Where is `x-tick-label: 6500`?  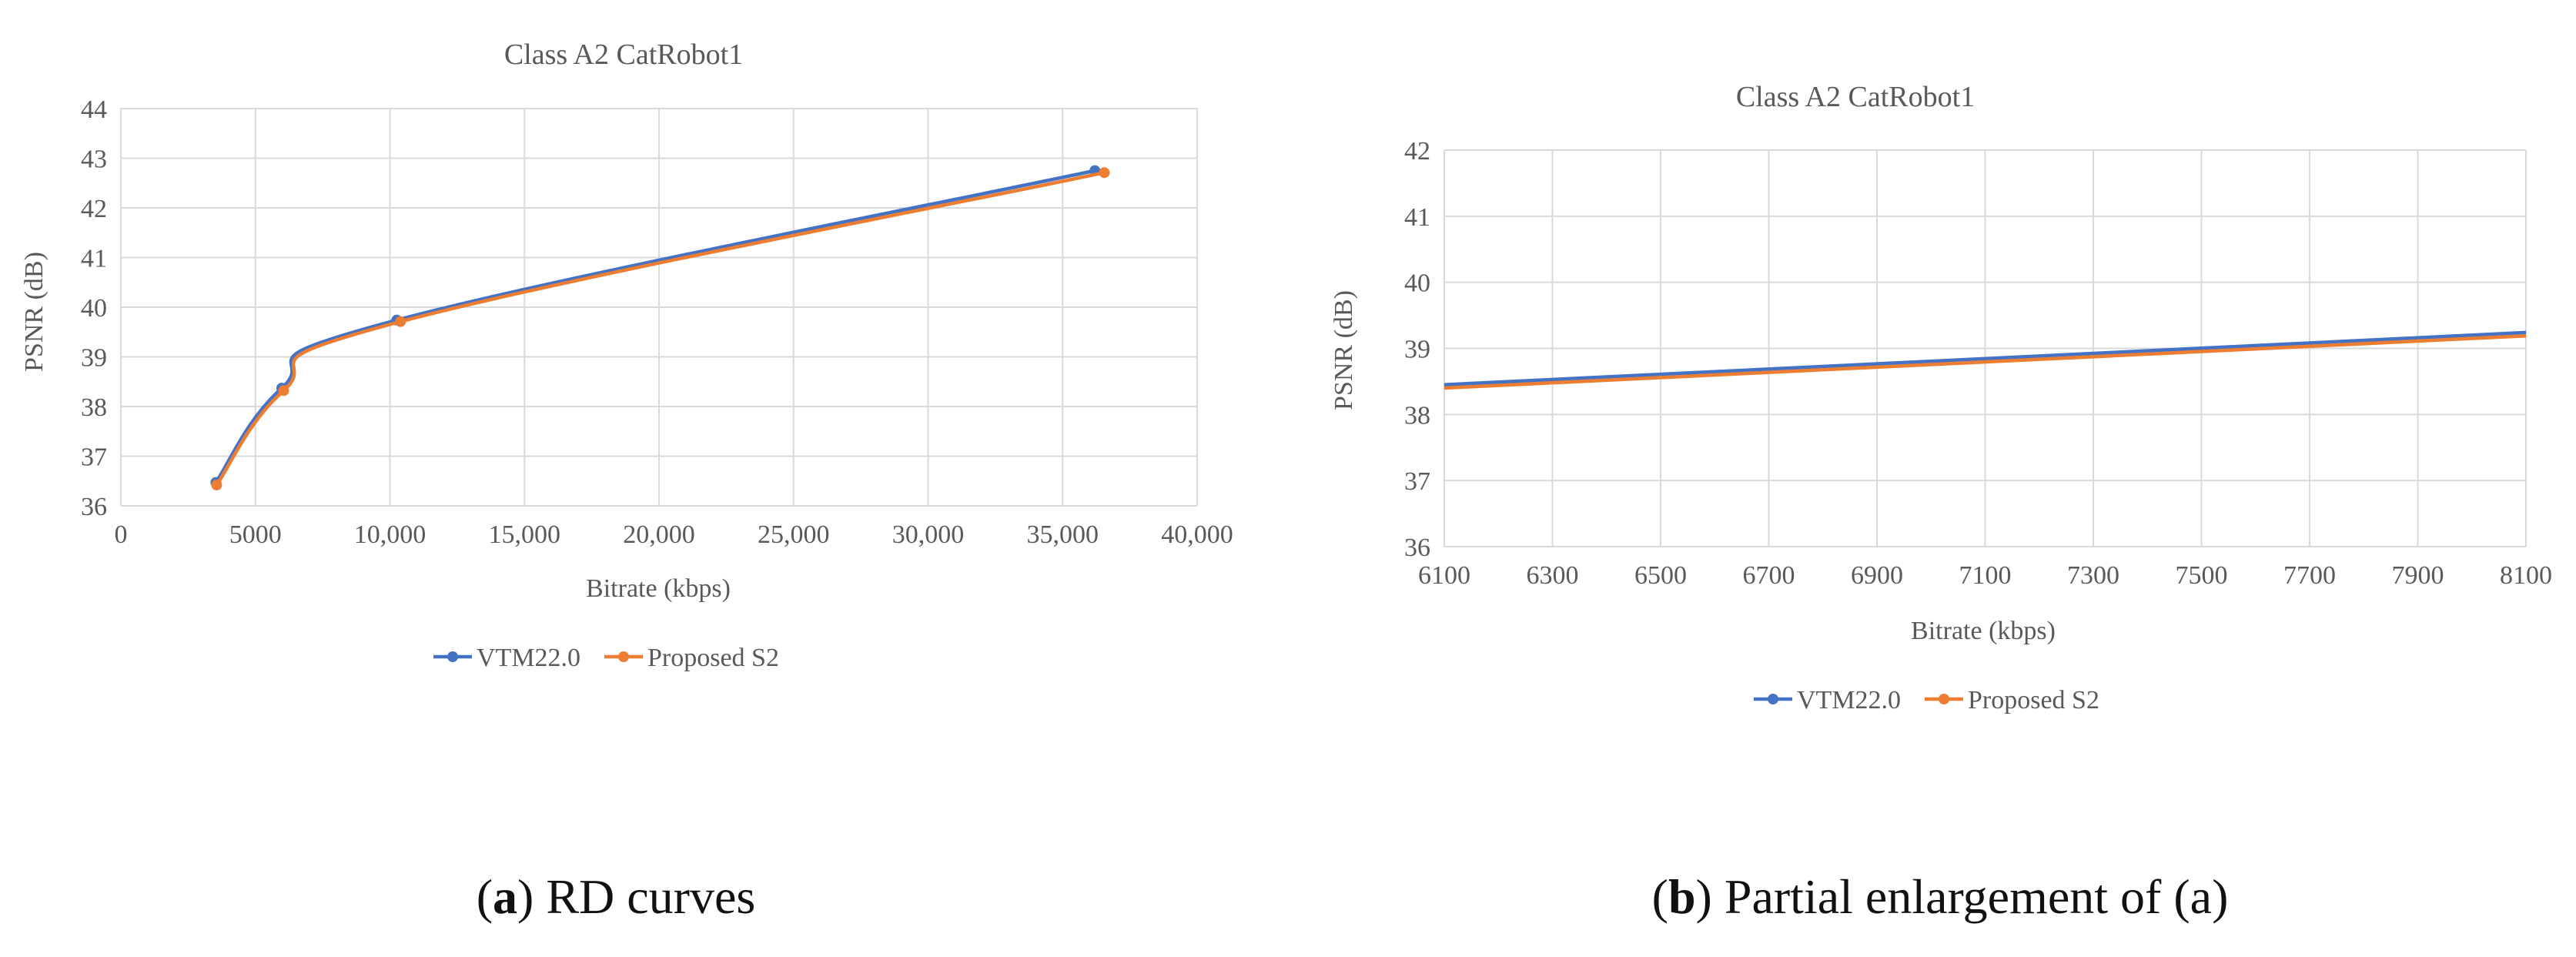
x-tick-label: 6500 is located at coordinates (1661, 575).